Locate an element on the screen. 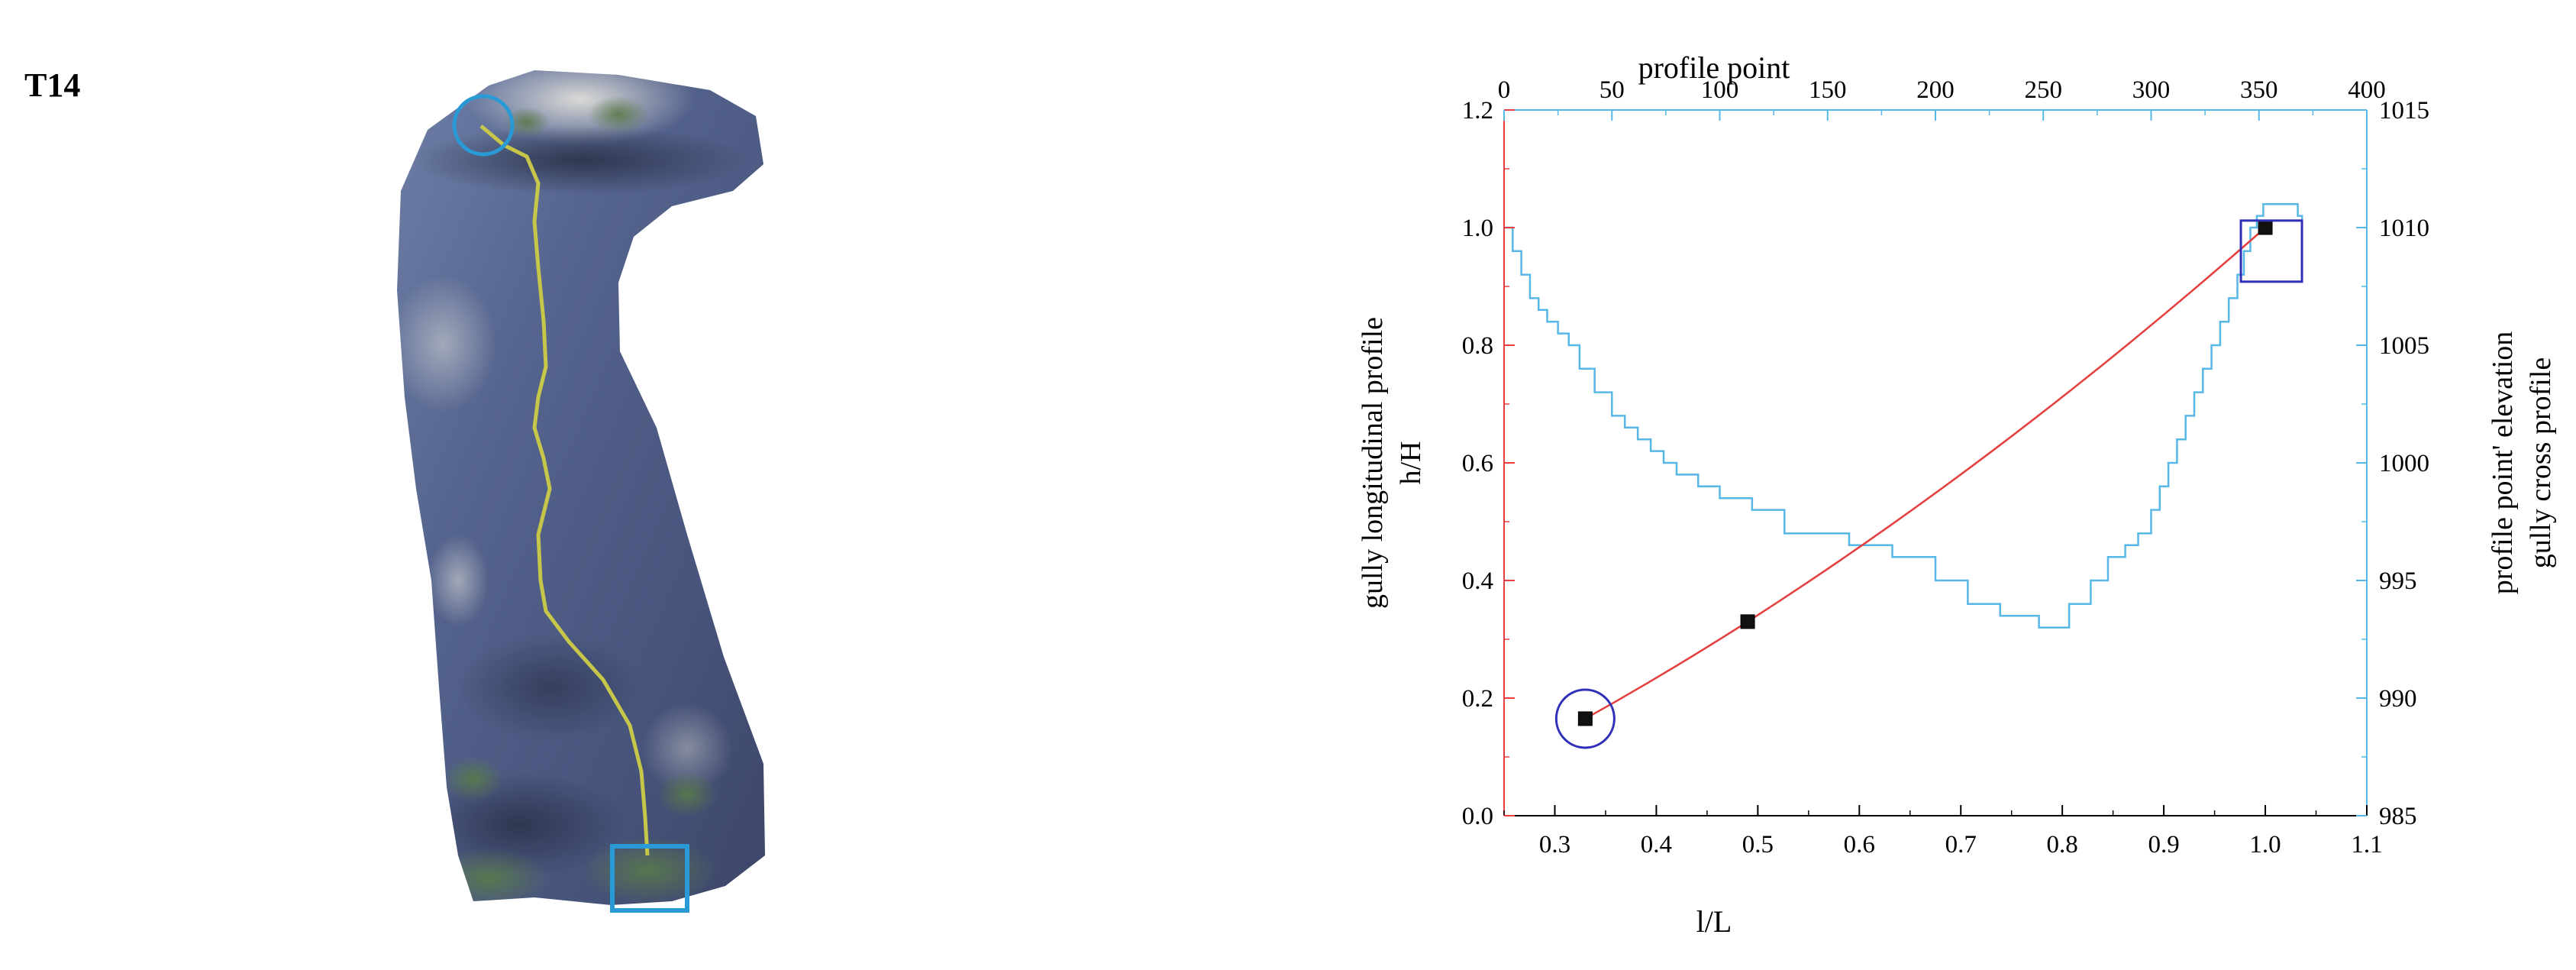 The image size is (2576, 970). head-circle-annotation is located at coordinates (1585, 718).